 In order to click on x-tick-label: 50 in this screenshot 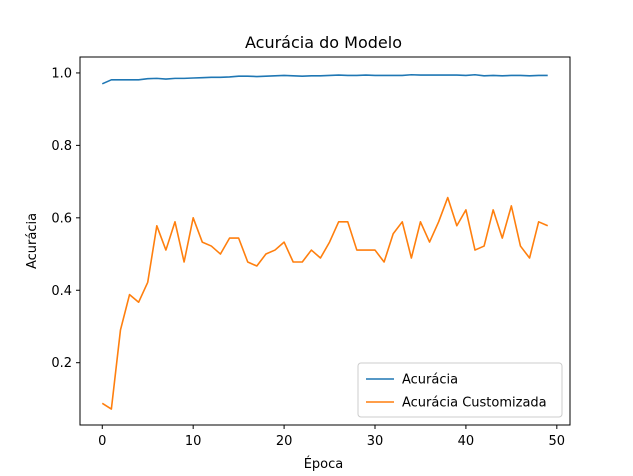, I will do `click(557, 441)`.